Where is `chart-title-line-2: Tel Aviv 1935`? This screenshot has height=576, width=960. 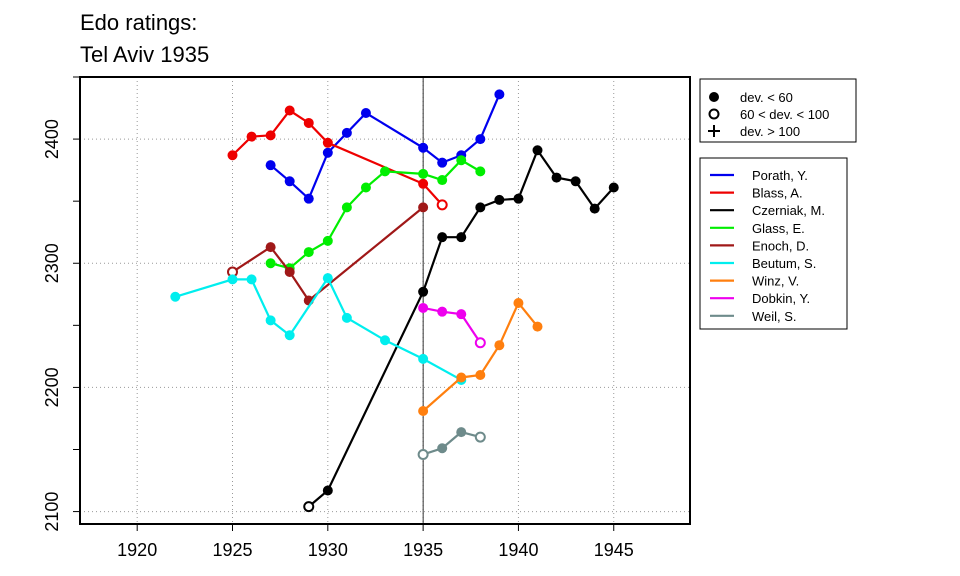
chart-title-line-2: Tel Aviv 1935 is located at coordinates (145, 54).